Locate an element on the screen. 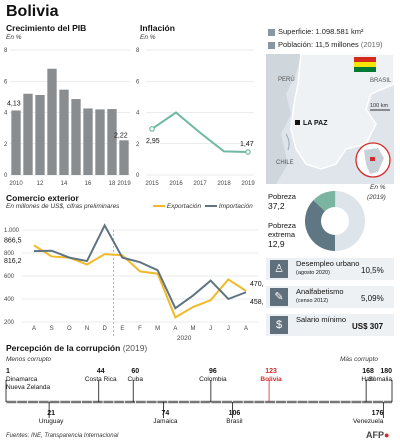 The height and width of the screenshot is (445, 400). inflation-unit: En % is located at coordinates (148, 37).